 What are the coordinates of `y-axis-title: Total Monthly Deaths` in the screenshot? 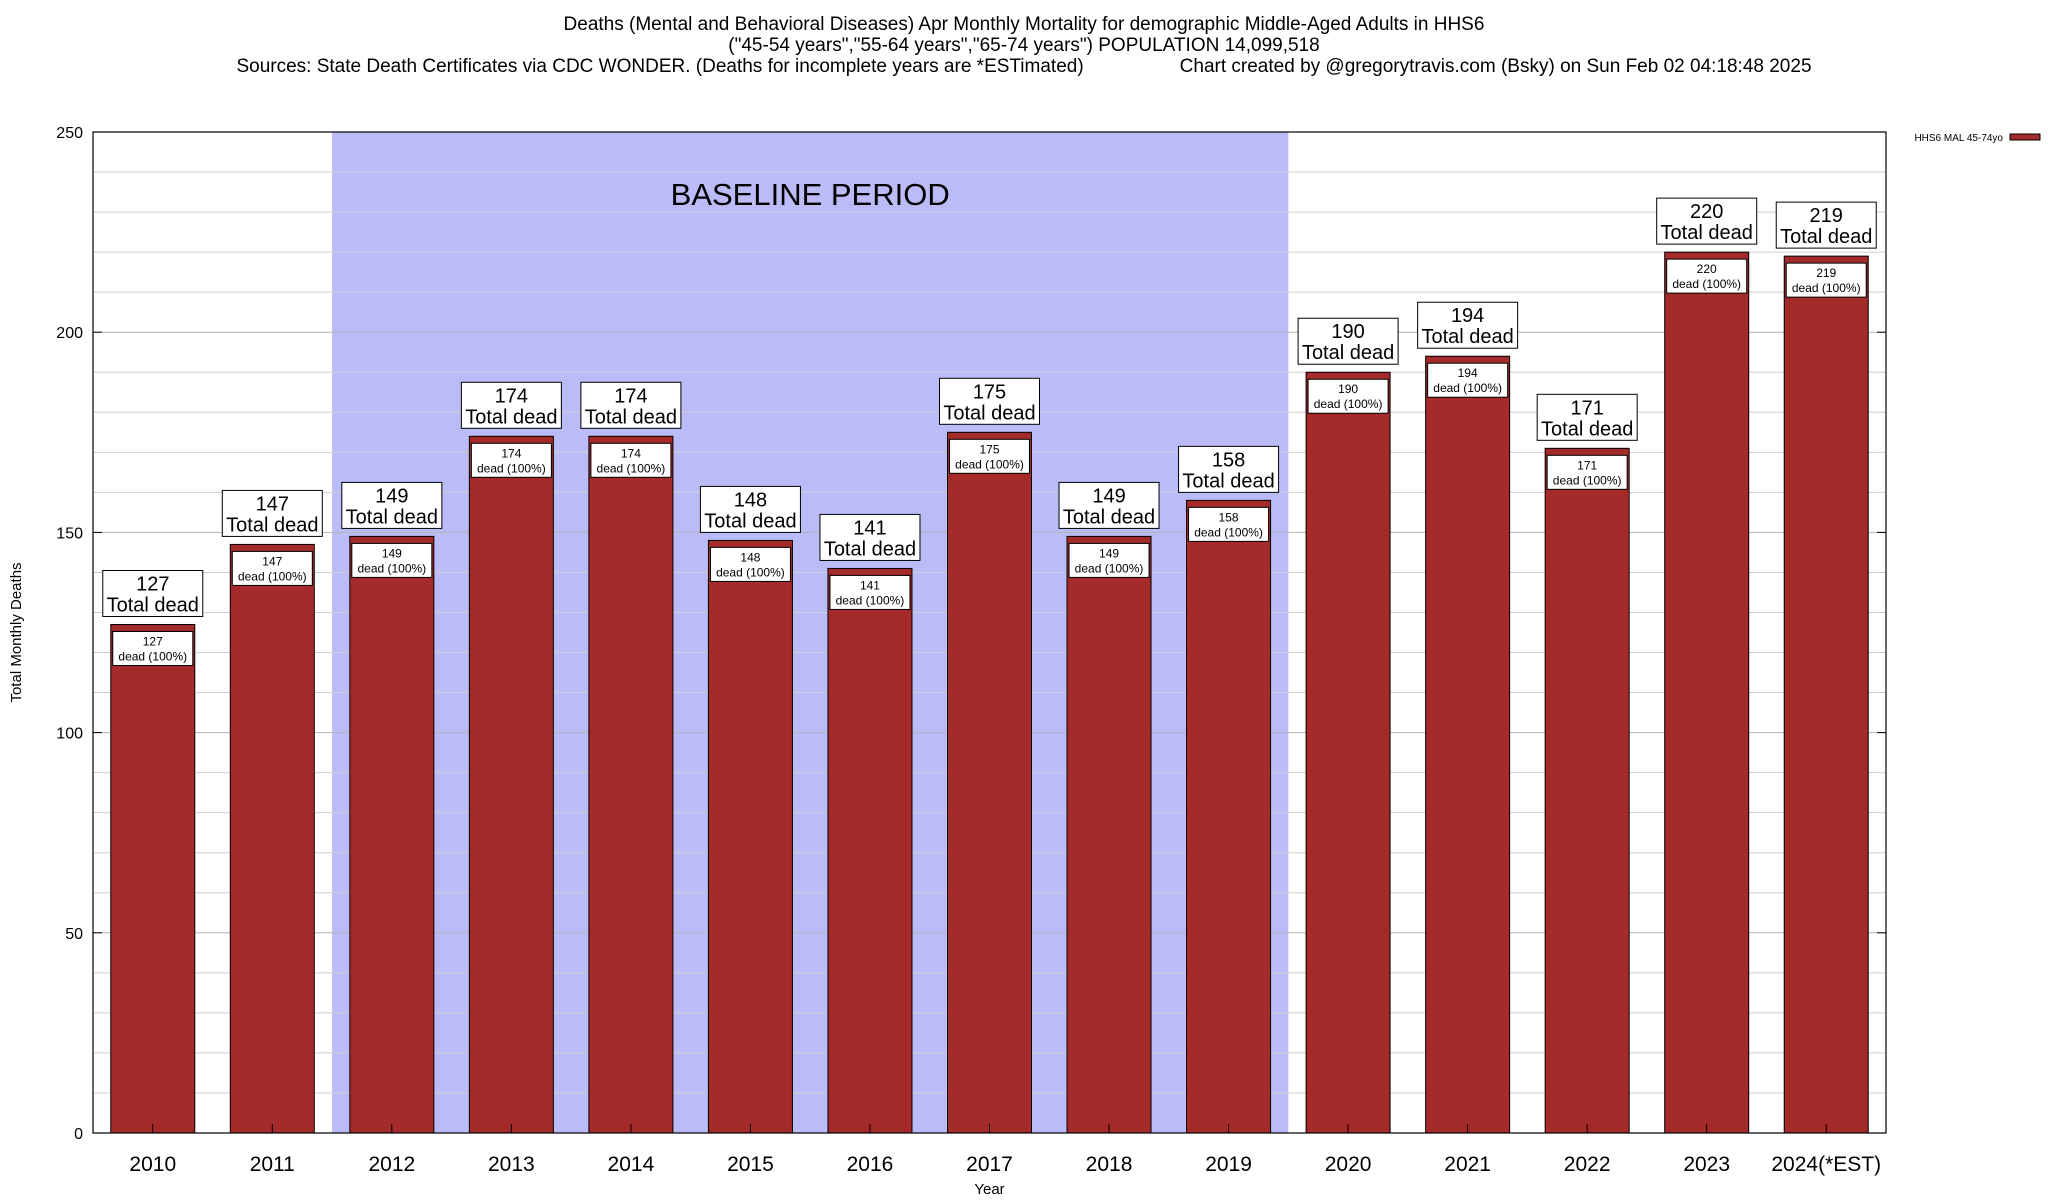 It's located at (16, 632).